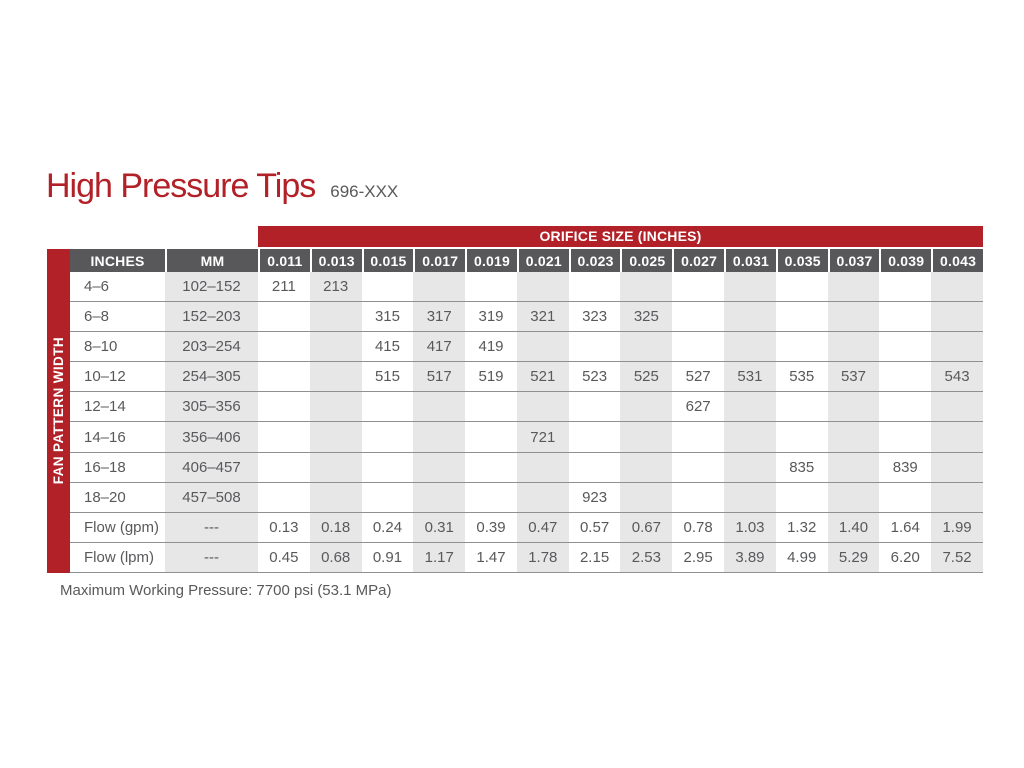 The width and height of the screenshot is (1024, 768). I want to click on cell-value: 839, so click(905, 467).